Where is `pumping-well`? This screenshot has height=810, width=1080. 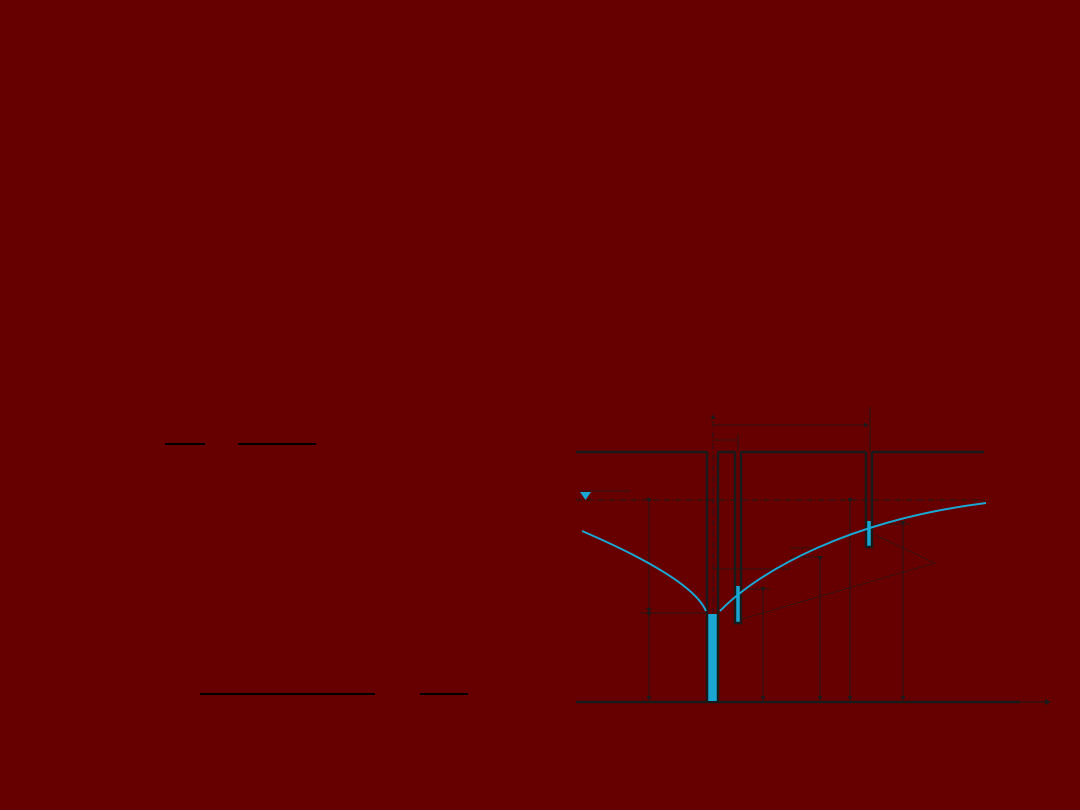 pumping-well is located at coordinates (712, 576).